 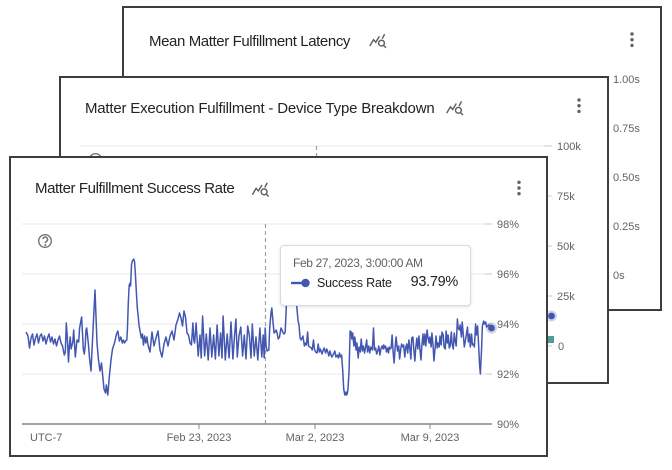 What do you see at coordinates (626, 80) in the screenshot?
I see `svg-text: 1.00s` at bounding box center [626, 80].